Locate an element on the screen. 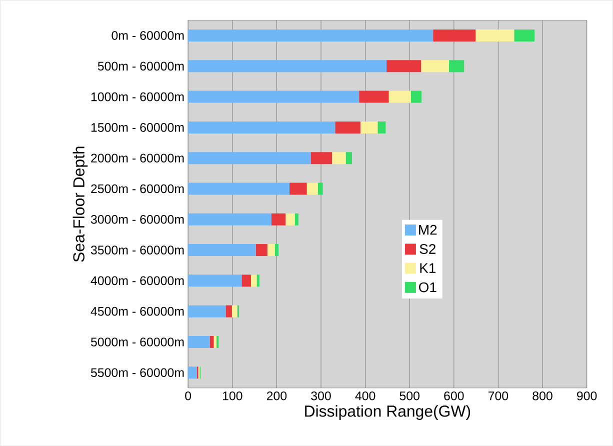 This screenshot has height=446, width=613. y-tick-label: 500m - 60000m is located at coordinates (141, 66).